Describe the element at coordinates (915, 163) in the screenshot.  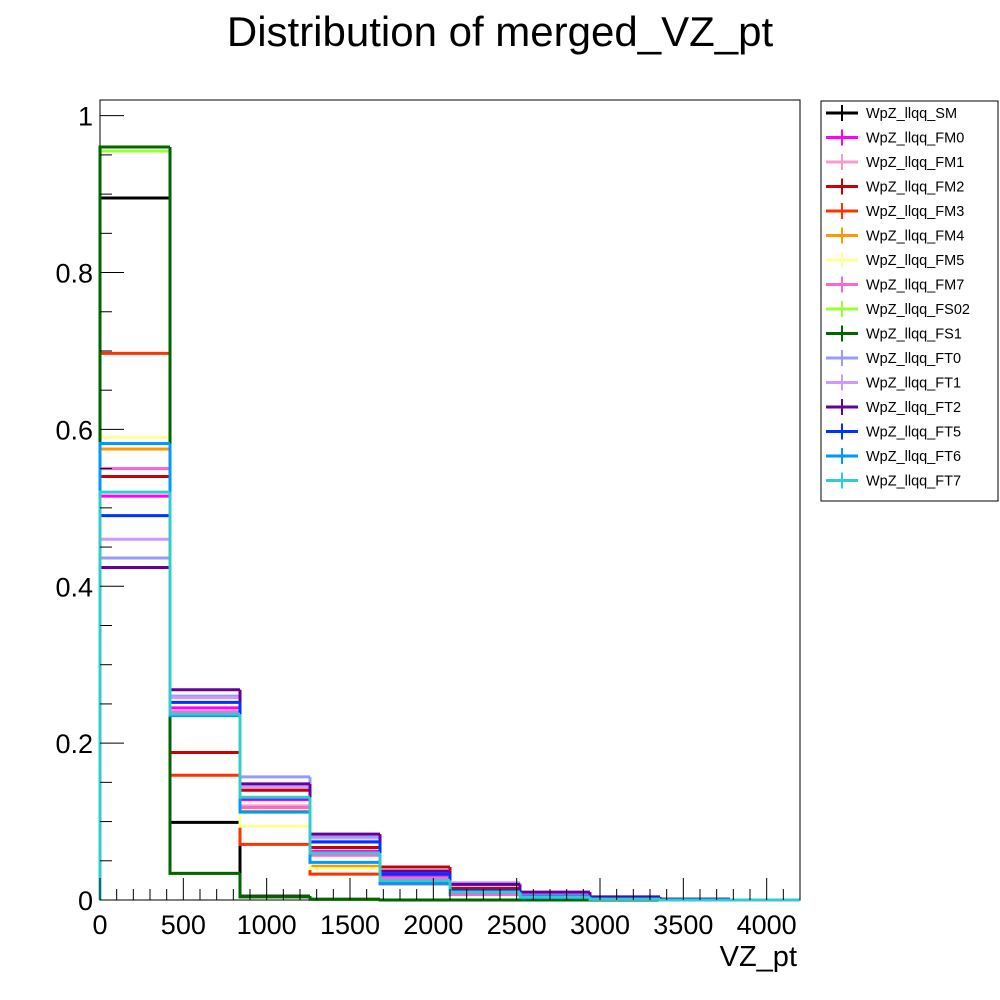
I see `legend-label: WpZ_llqq_FM1` at that location.